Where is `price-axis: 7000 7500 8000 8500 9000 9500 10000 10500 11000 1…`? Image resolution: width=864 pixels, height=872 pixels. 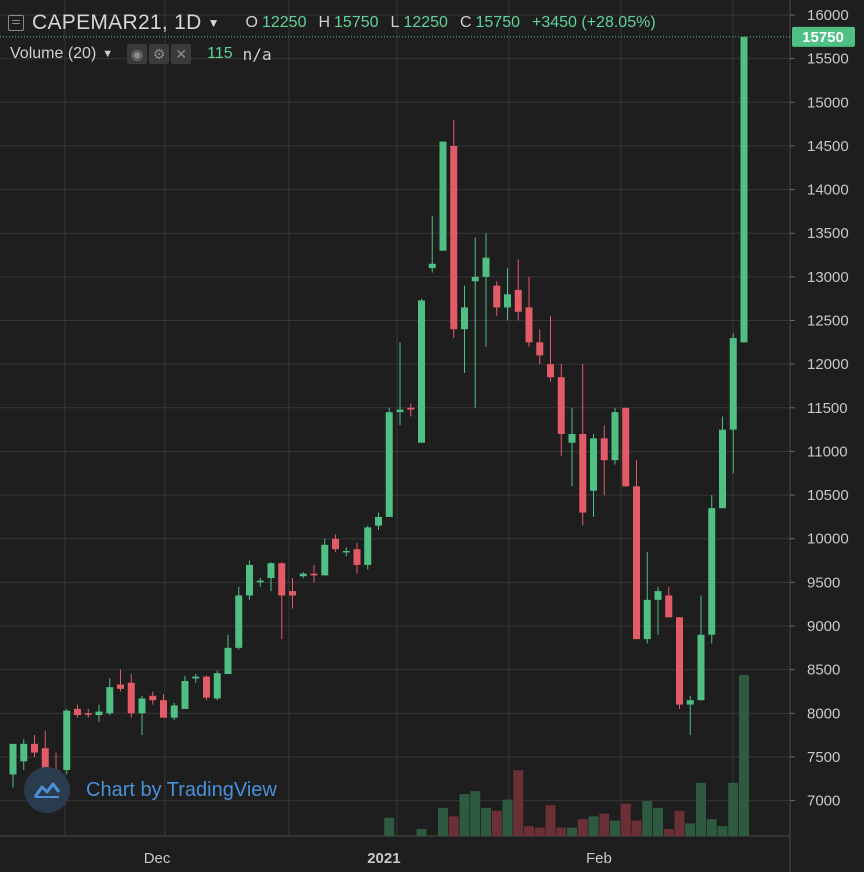 price-axis: 7000 7500 8000 8500 9000 9500 10000 10500 11000 1… is located at coordinates (819, 408).